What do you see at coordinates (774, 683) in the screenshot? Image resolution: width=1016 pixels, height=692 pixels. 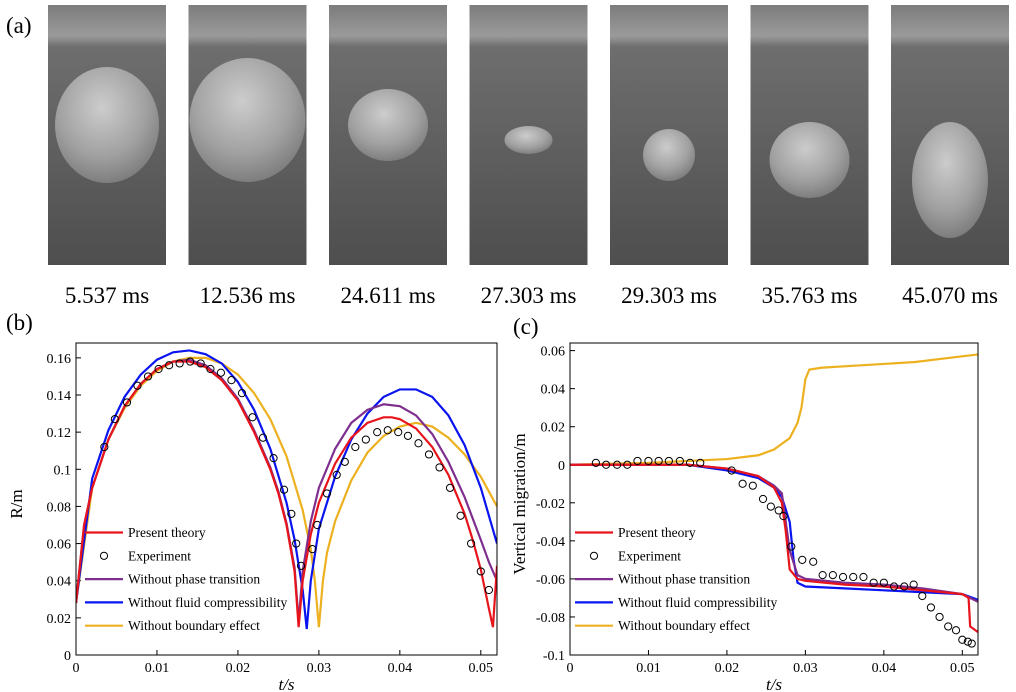 I see `x-axis-label: t/s` at bounding box center [774, 683].